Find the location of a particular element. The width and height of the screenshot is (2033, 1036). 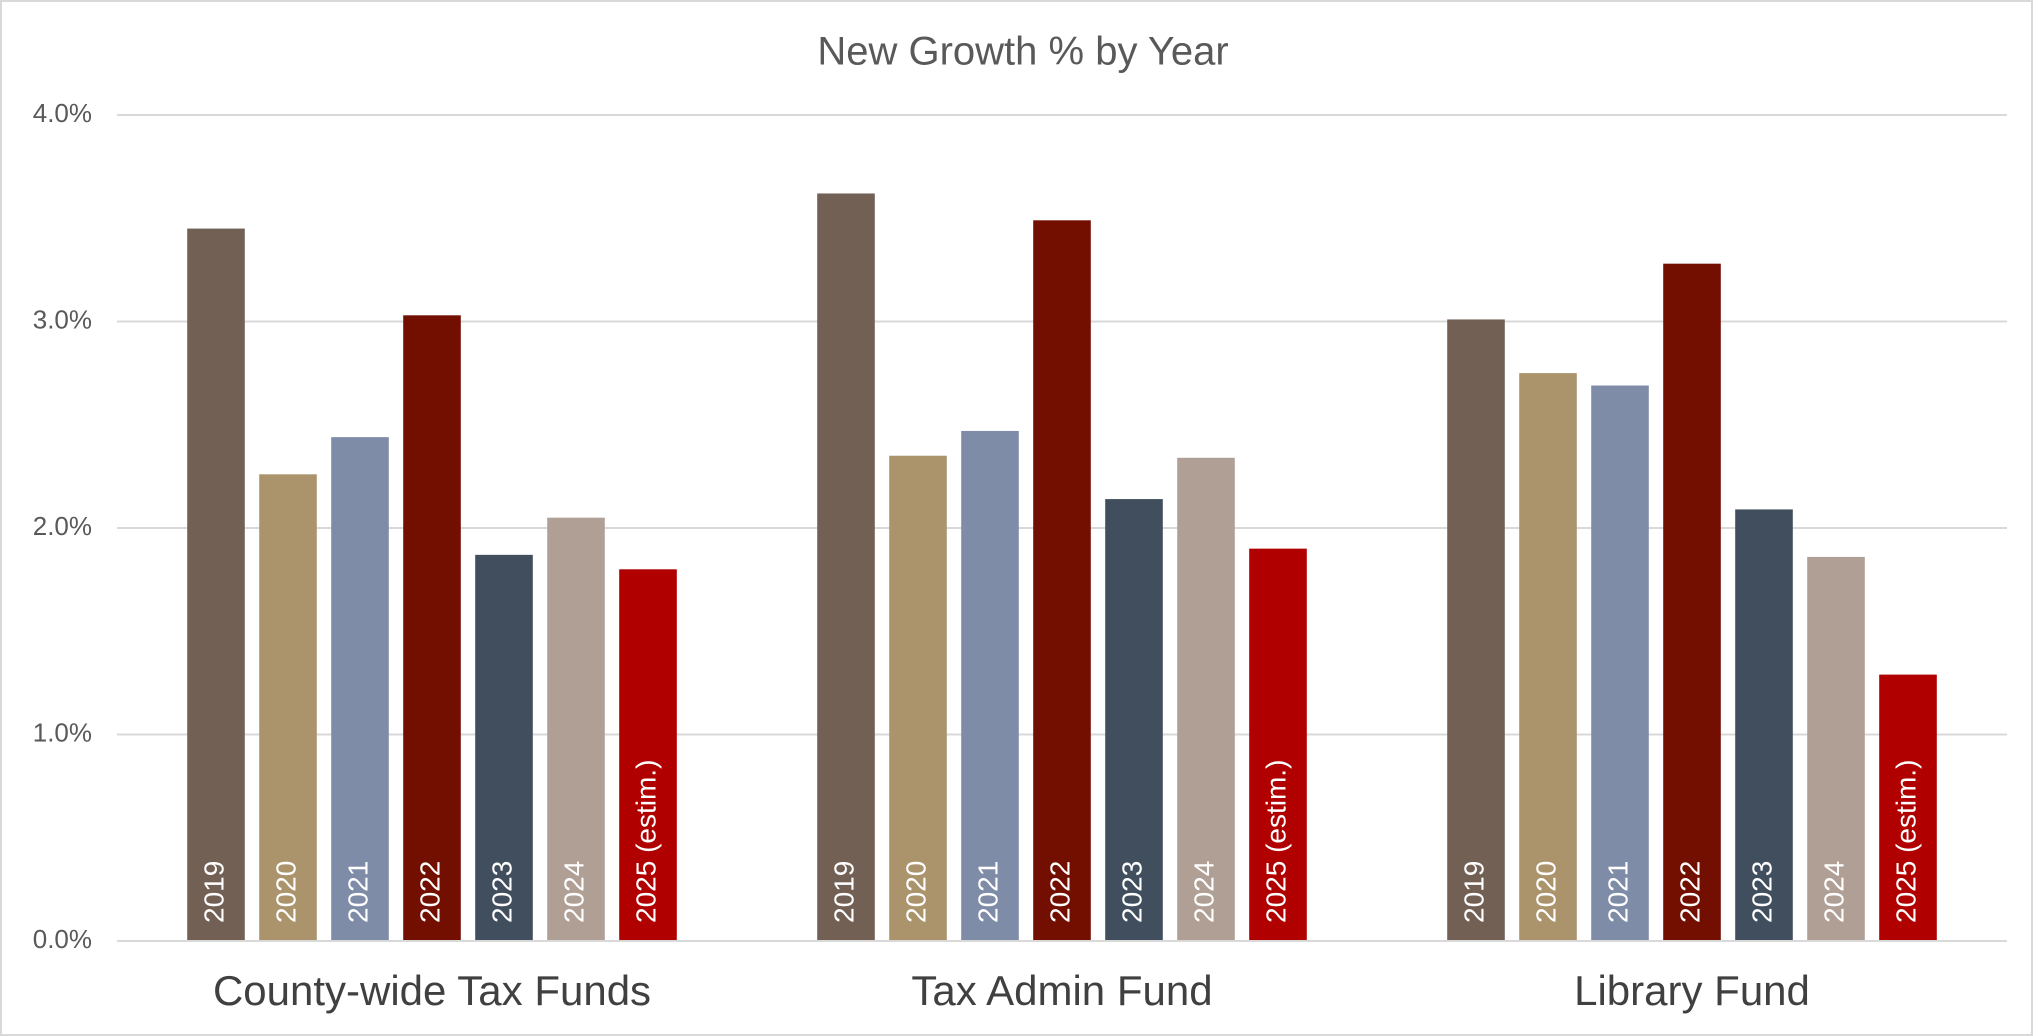

x-tick-label: Tax Admin Fund is located at coordinates (1061, 990).